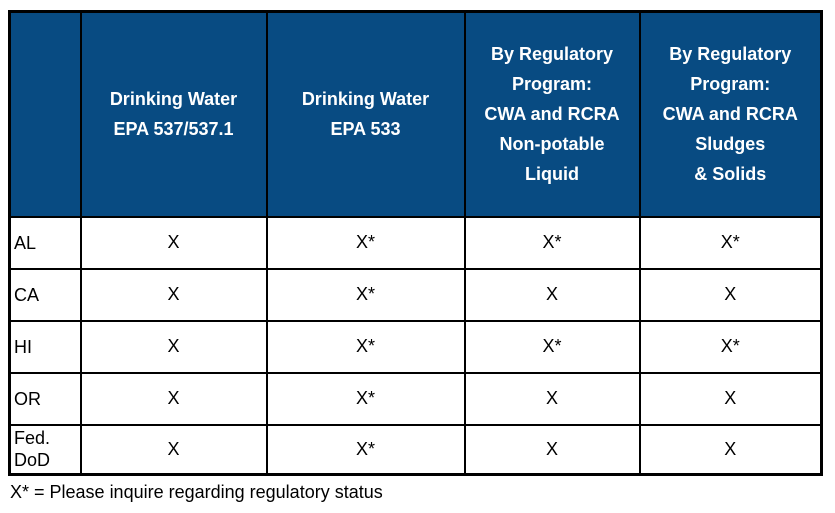 This screenshot has width=835, height=513. What do you see at coordinates (730, 294) in the screenshot?
I see `cell-ca-sludges: X` at bounding box center [730, 294].